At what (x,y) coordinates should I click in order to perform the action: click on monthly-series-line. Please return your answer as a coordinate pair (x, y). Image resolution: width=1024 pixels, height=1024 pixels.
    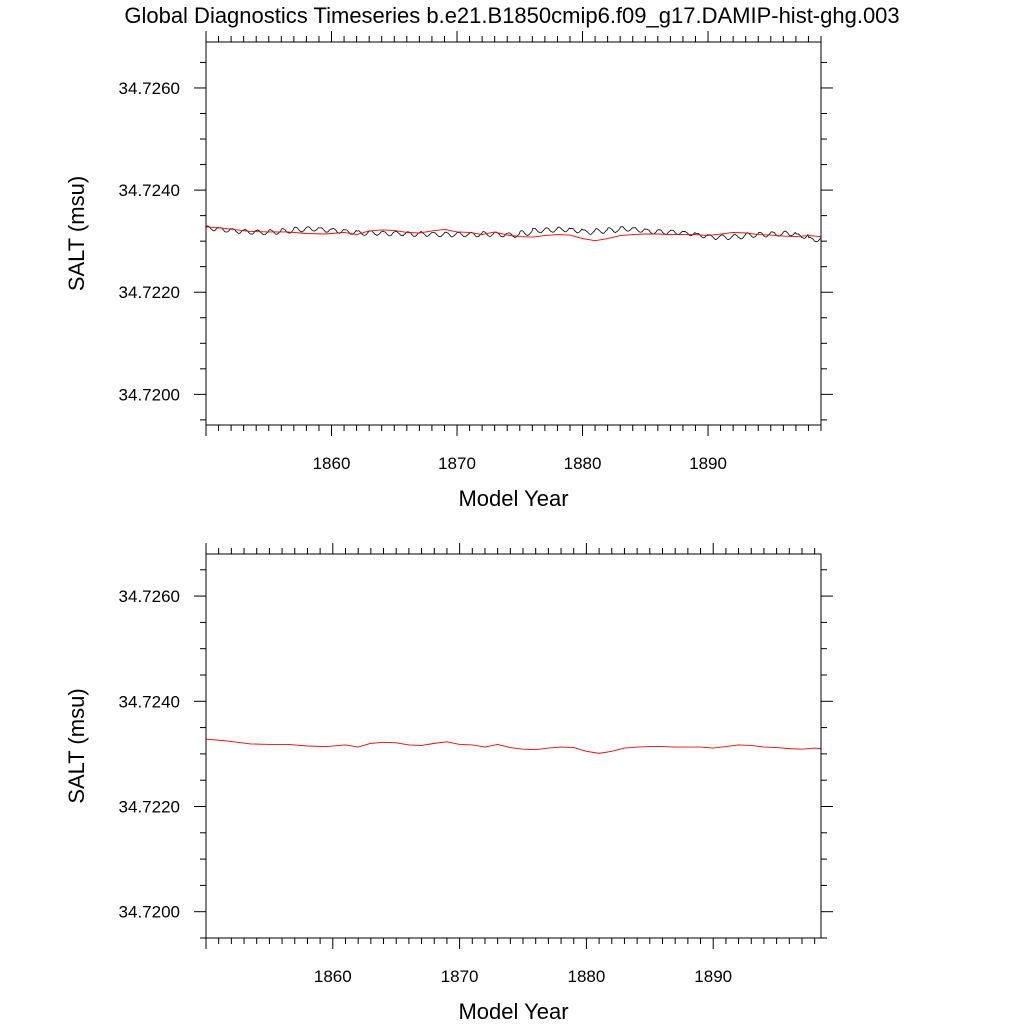
    Looking at the image, I should click on (513, 234).